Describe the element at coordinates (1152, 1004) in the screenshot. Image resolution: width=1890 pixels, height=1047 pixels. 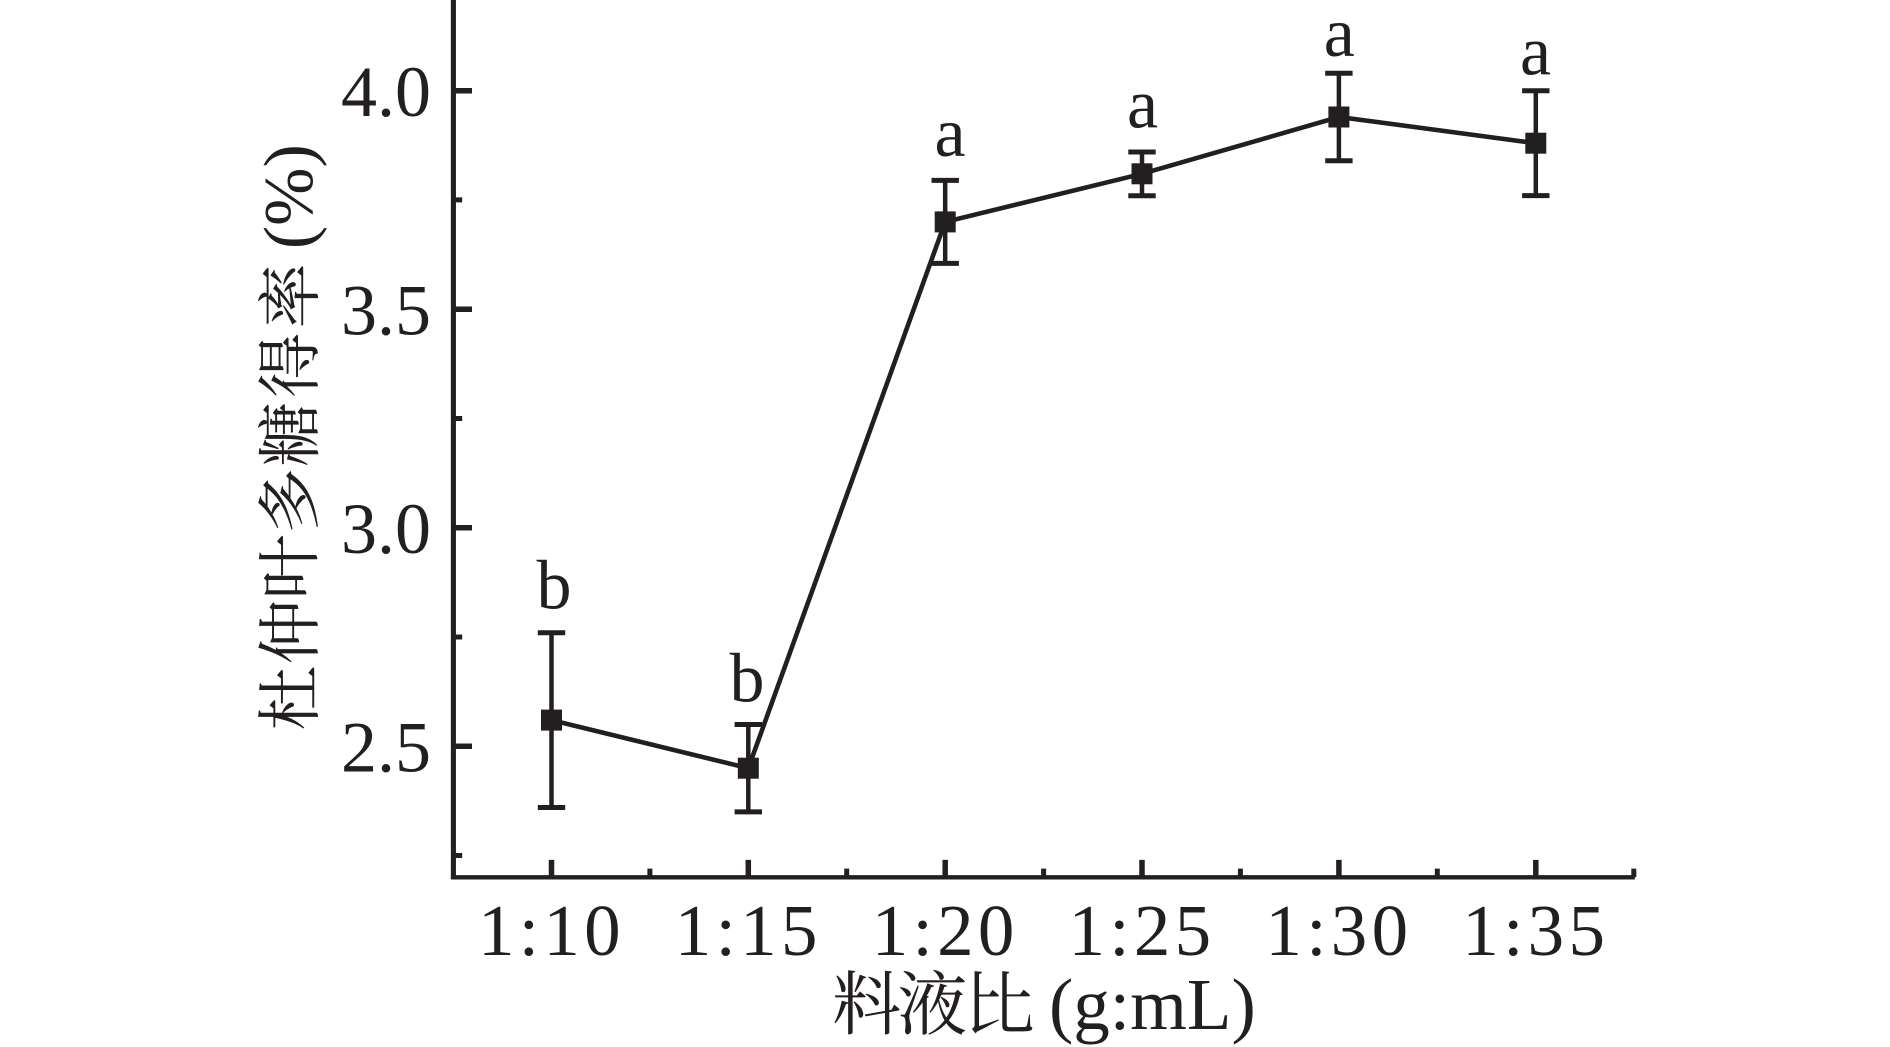
I see `svg-text: (g:mL)` at that location.